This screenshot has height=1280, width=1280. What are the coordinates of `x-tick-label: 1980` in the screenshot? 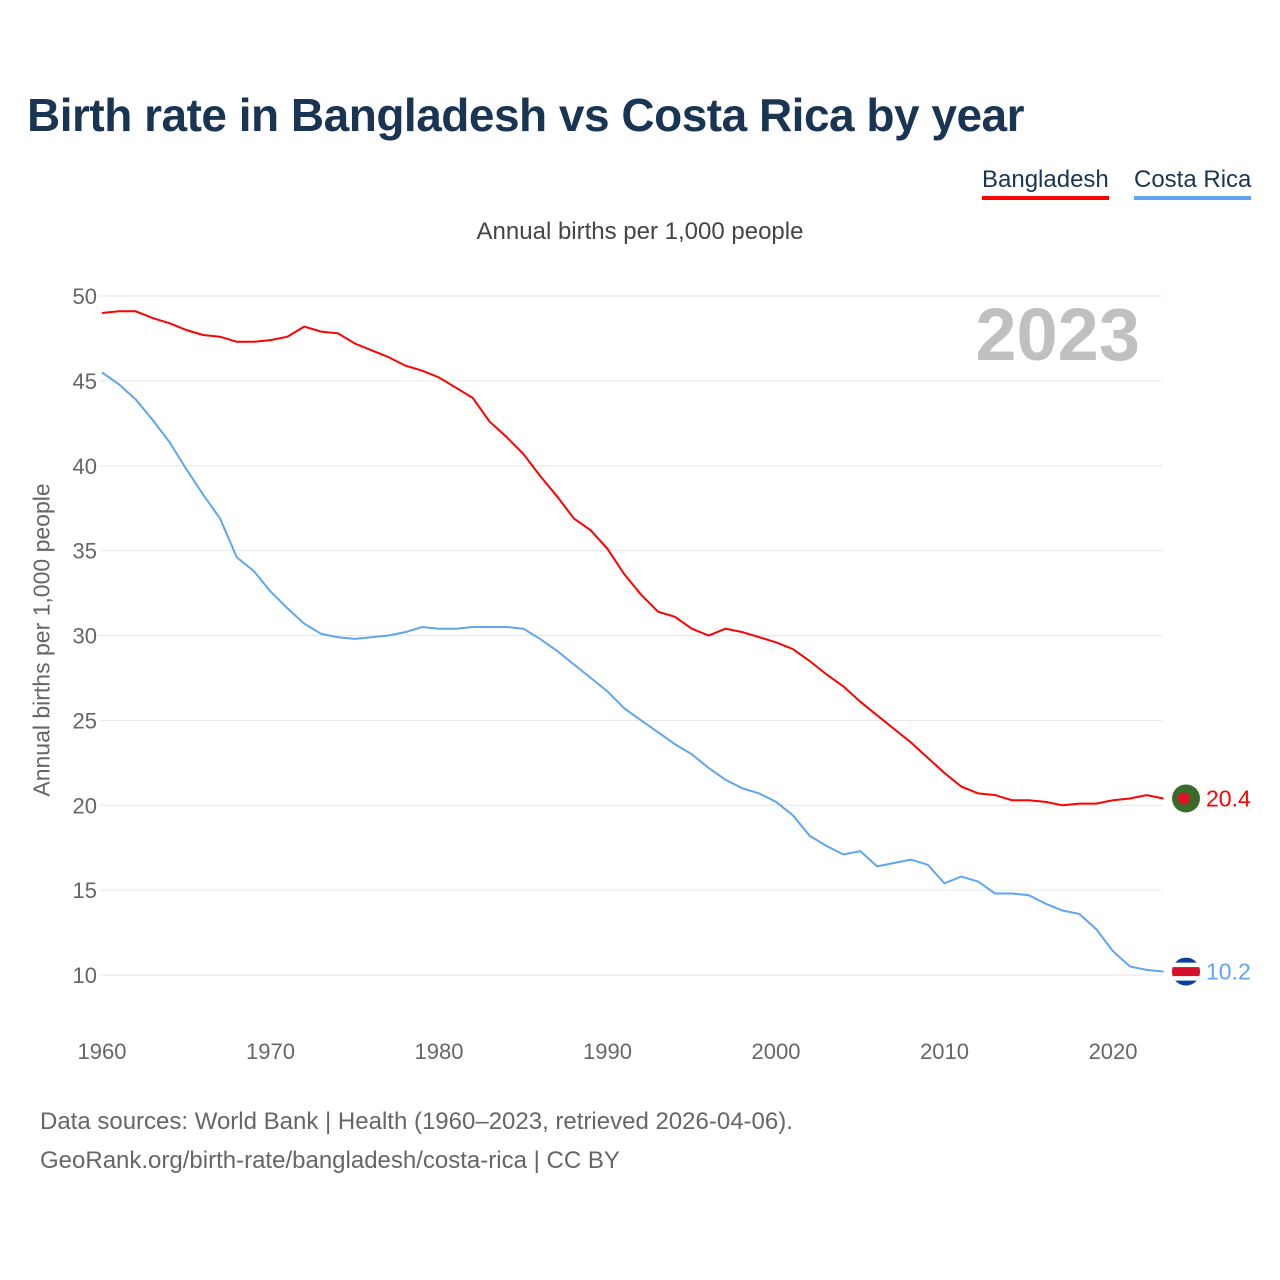 It's located at (439, 1051).